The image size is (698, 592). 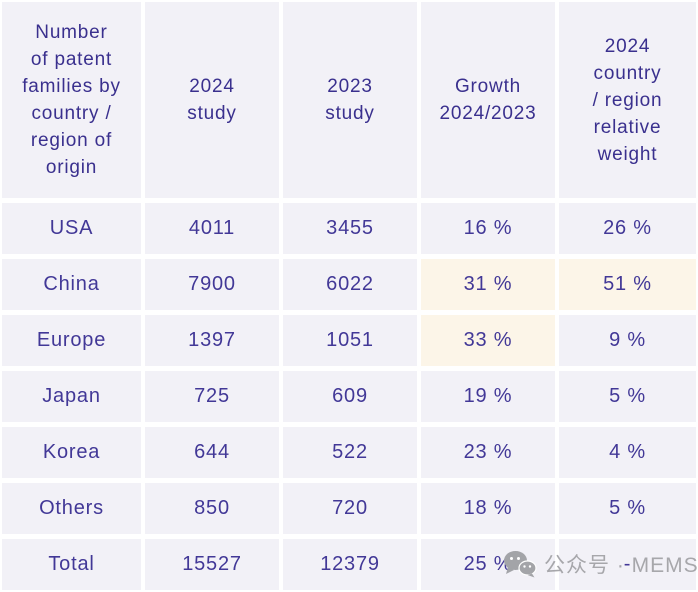 What do you see at coordinates (627, 564) in the screenshot?
I see `weight-cell: -` at bounding box center [627, 564].